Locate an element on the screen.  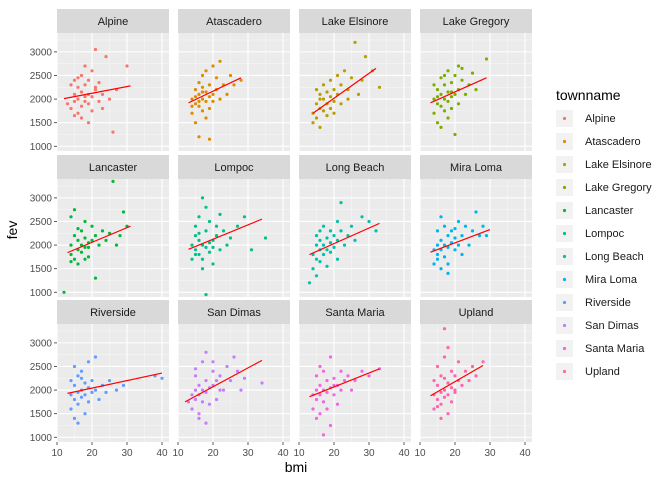
legend-item-san-dimas: San Dimas is located at coordinates (597, 325).